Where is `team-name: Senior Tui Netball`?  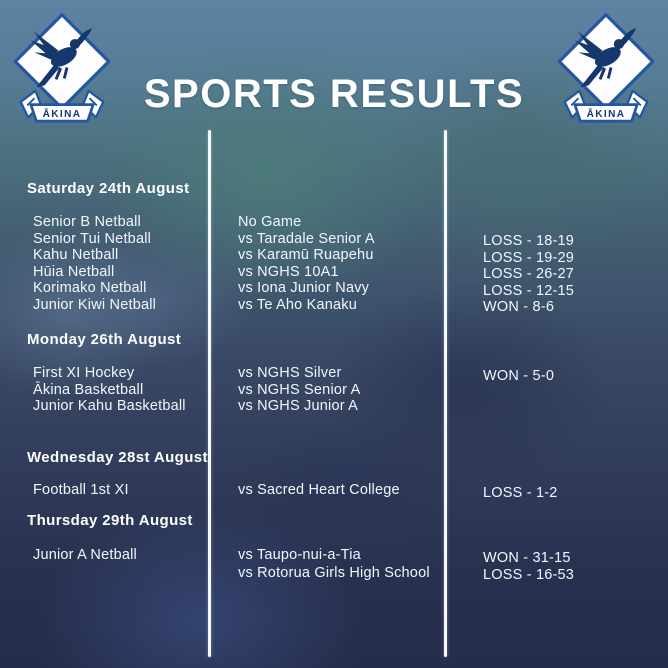
team-name: Senior Tui Netball is located at coordinates (92, 238).